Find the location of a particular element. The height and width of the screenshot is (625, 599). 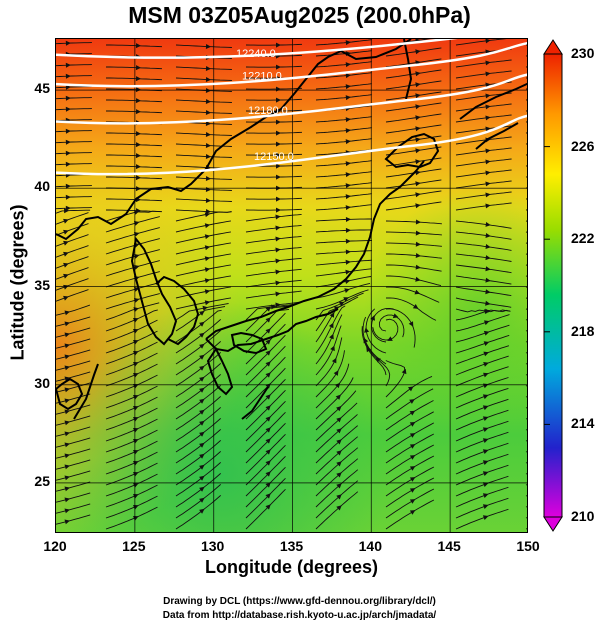

y-tick-label: 40 is located at coordinates (42, 186).